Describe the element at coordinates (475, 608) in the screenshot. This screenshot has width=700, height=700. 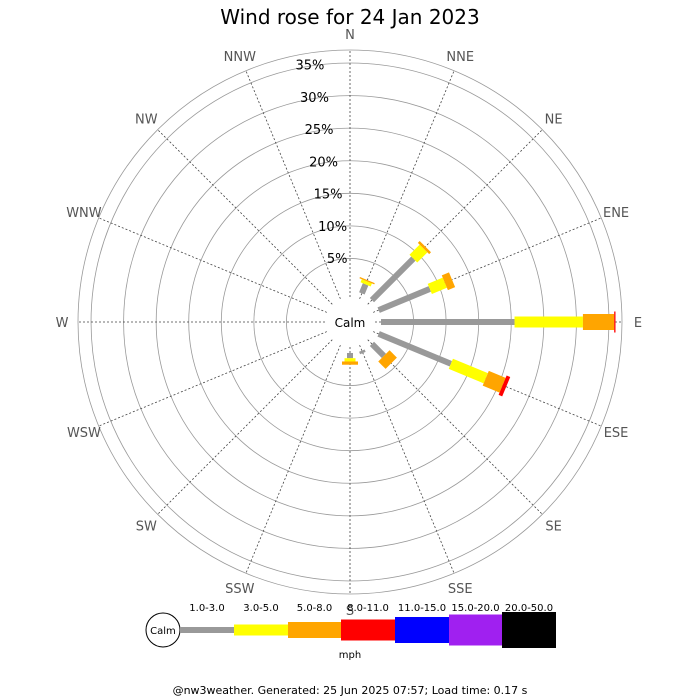
I see `legend-label-5: 15.0-20.0` at that location.